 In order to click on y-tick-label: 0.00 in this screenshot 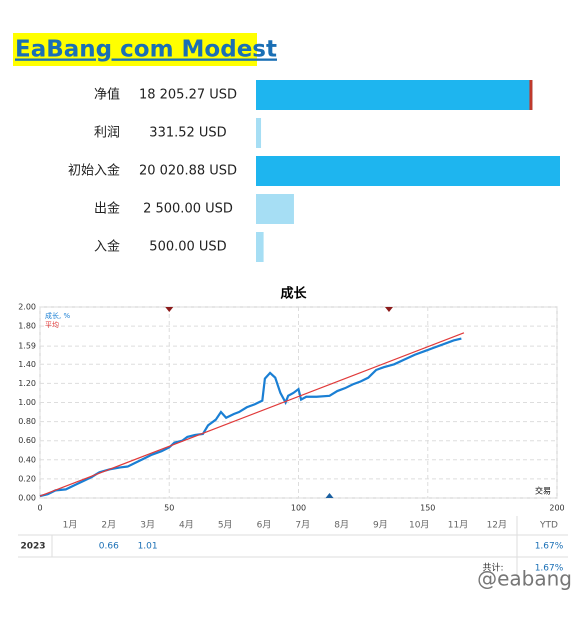, I will do `click(27, 498)`.